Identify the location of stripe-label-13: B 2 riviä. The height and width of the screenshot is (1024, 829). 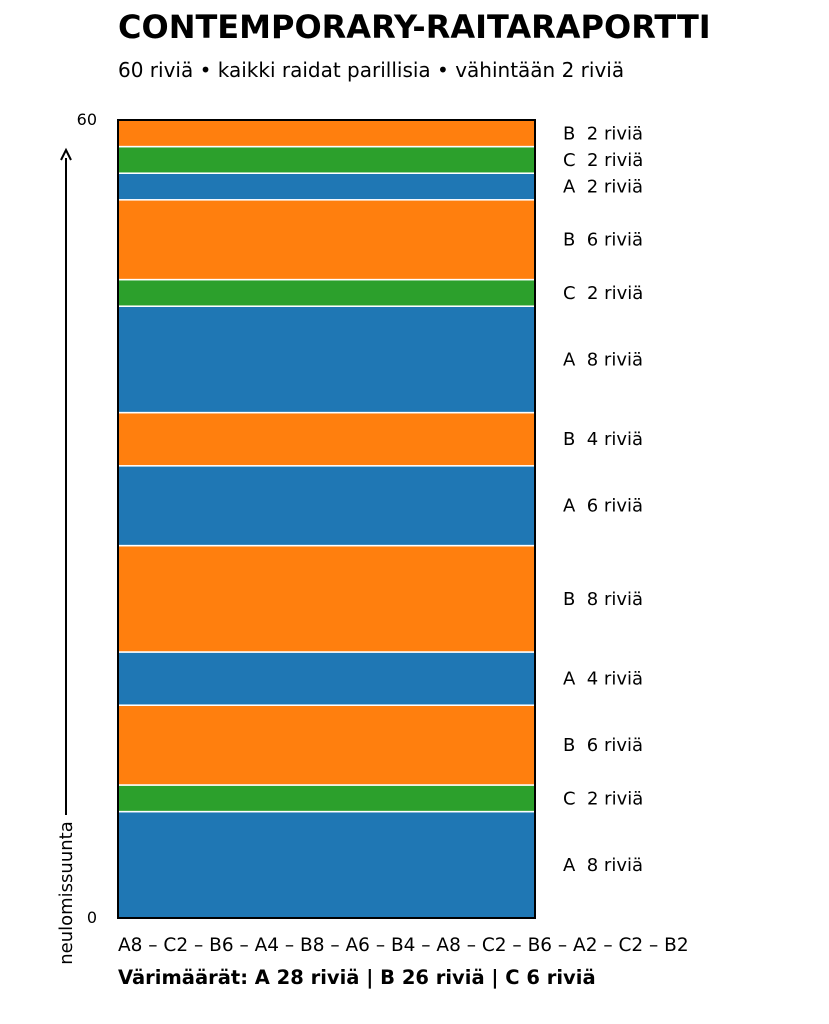
(603, 133).